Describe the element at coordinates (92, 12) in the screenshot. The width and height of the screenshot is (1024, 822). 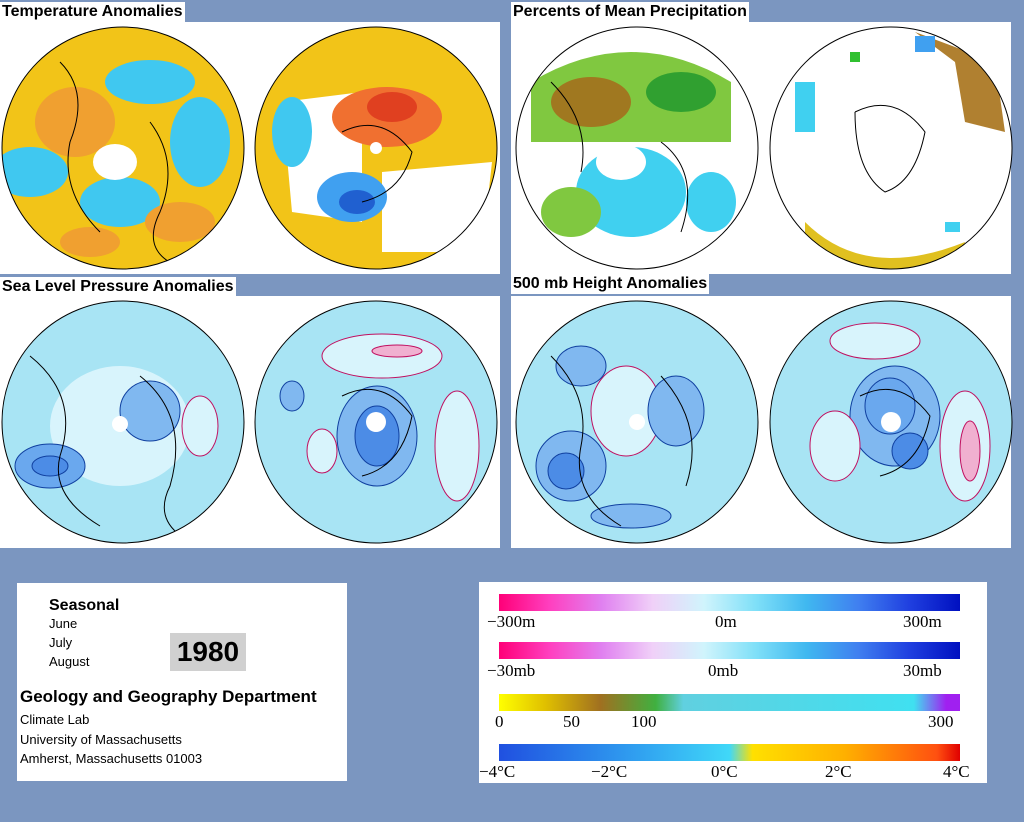
I see `temperature-title: Temperature Anomalies` at that location.